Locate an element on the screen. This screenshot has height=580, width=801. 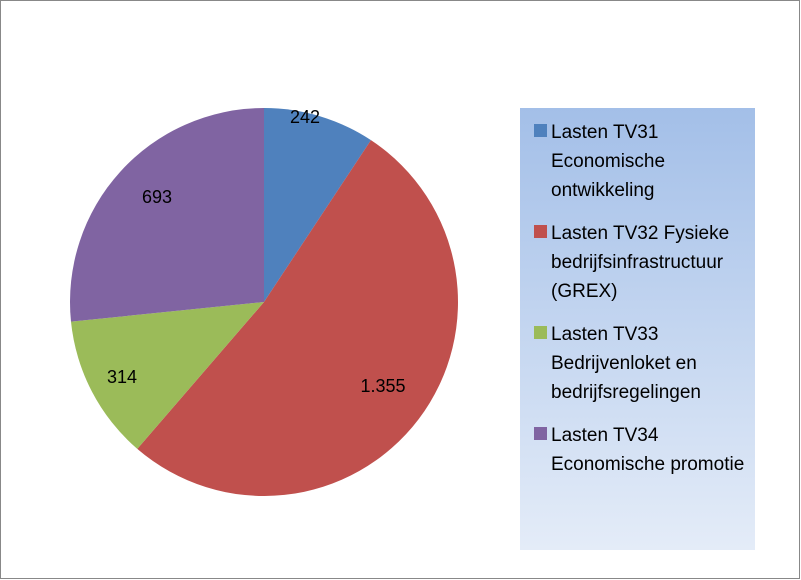
data-label: 693 is located at coordinates (157, 197).